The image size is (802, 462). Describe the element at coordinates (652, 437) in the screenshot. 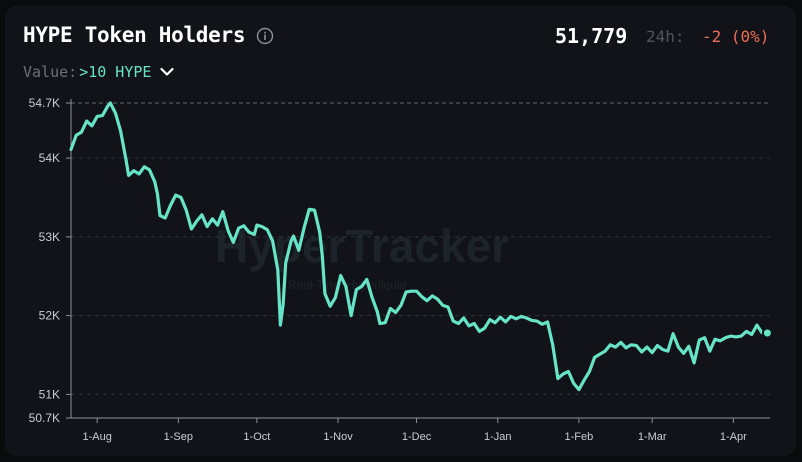

I see `x-tick-label: 1-Mar` at that location.